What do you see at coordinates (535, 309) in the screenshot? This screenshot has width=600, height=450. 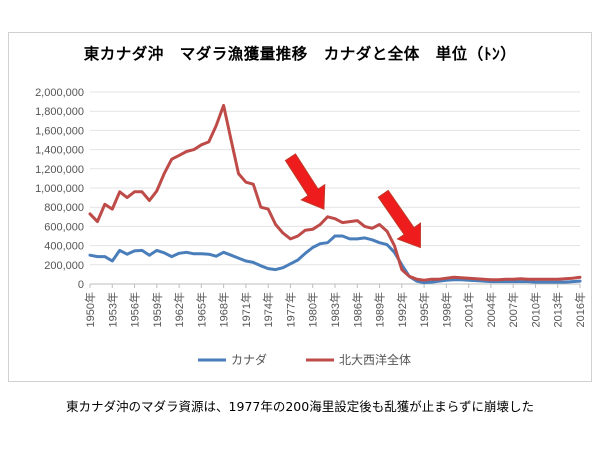 I see `x-tick-label: 2010年` at bounding box center [535, 309].